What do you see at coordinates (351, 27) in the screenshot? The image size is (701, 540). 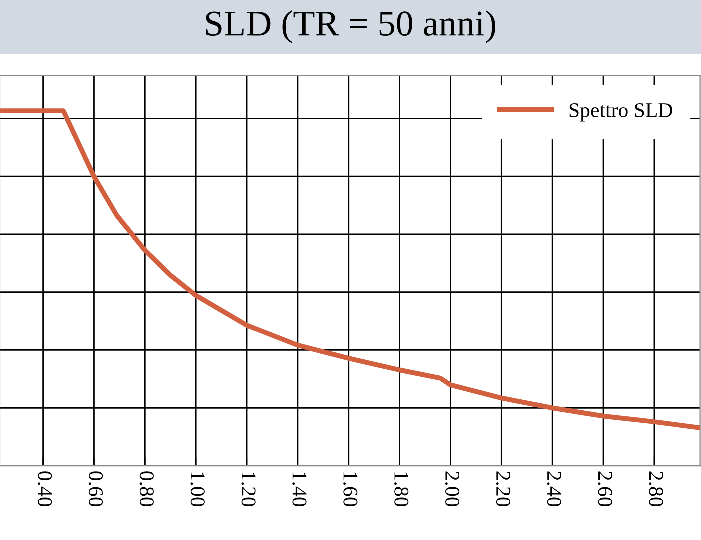 I see `chart-title: SLD (TR = 50 anni)` at bounding box center [351, 27].